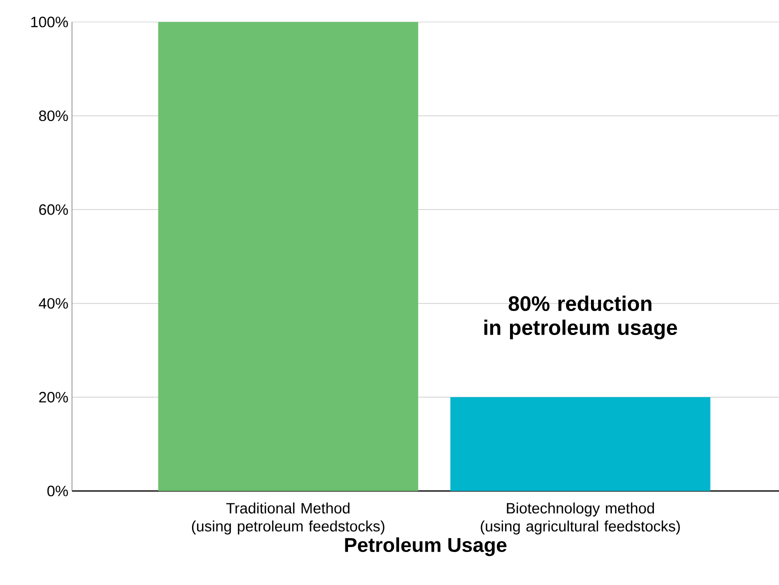  I want to click on y-tick-label: 0%, so click(57, 491).